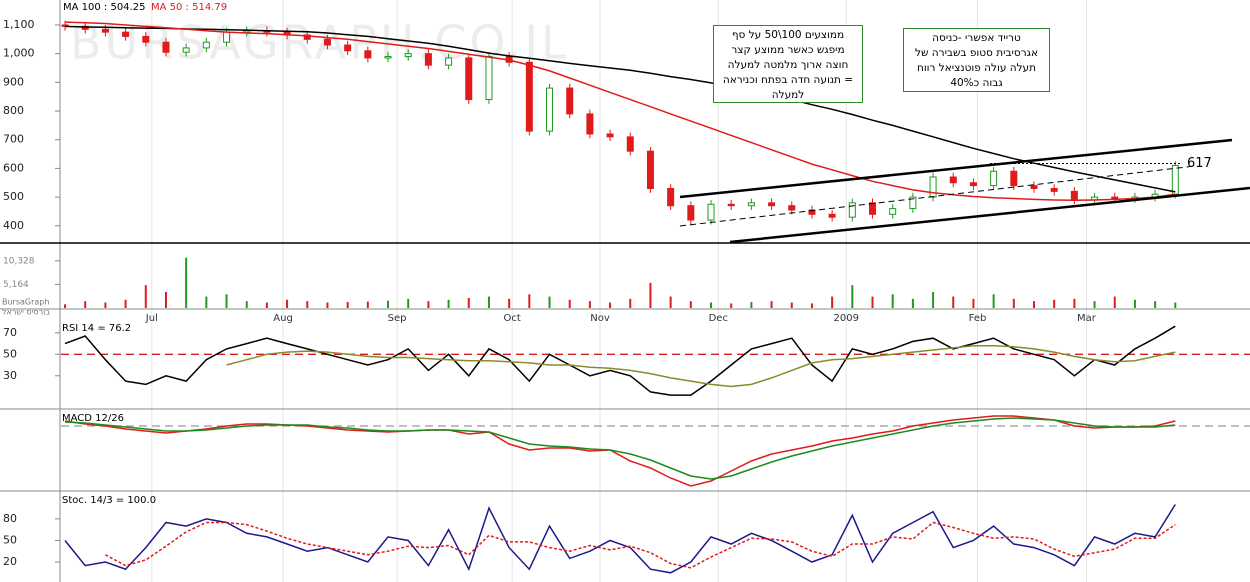 The height and width of the screenshot is (582, 1250). Describe the element at coordinates (19, 261) in the screenshot. I see `y-tick-label: 10,328` at that location.